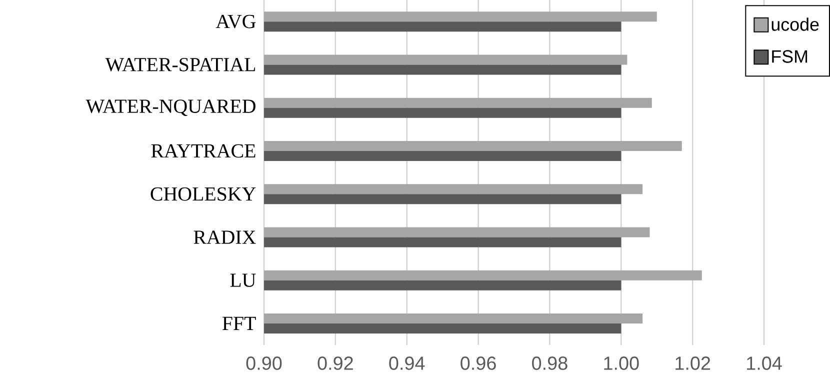  Describe the element at coordinates (478, 363) in the screenshot. I see `x-tick-label: 0.96` at that location.